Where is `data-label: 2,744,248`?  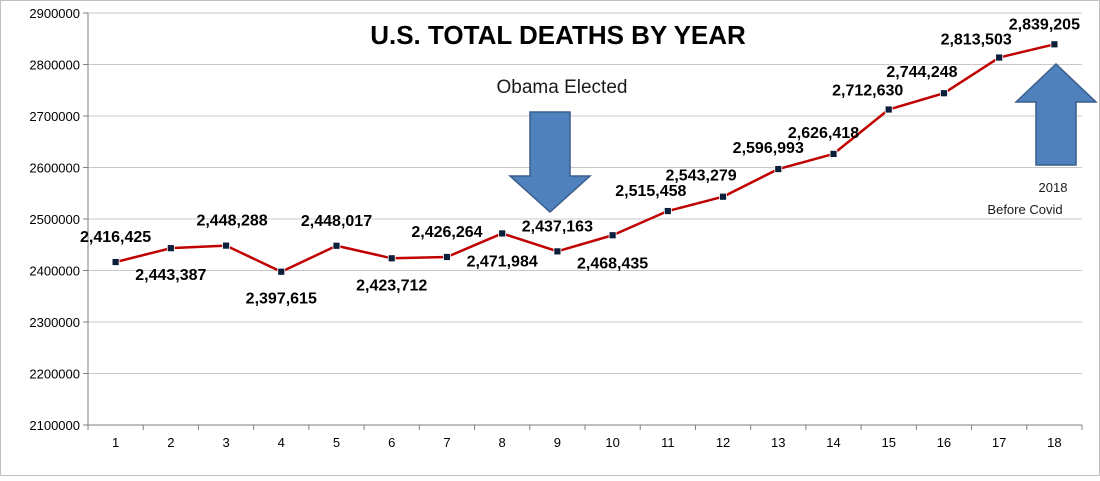
data-label: 2,744,248 is located at coordinates (921, 72).